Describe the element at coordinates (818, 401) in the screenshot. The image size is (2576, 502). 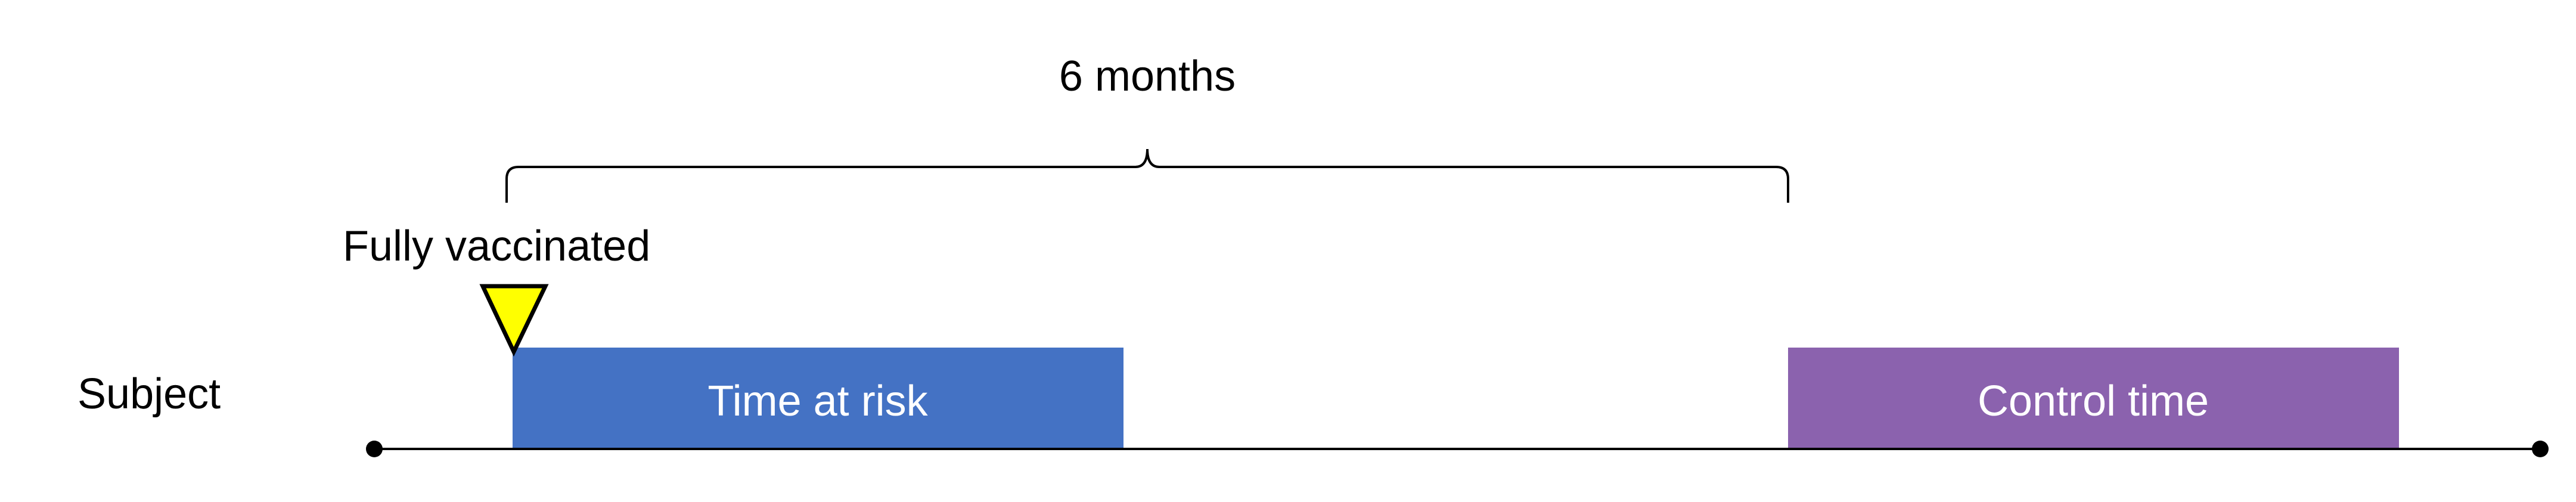
I see `time-at-risk-label: Time at risk` at that location.